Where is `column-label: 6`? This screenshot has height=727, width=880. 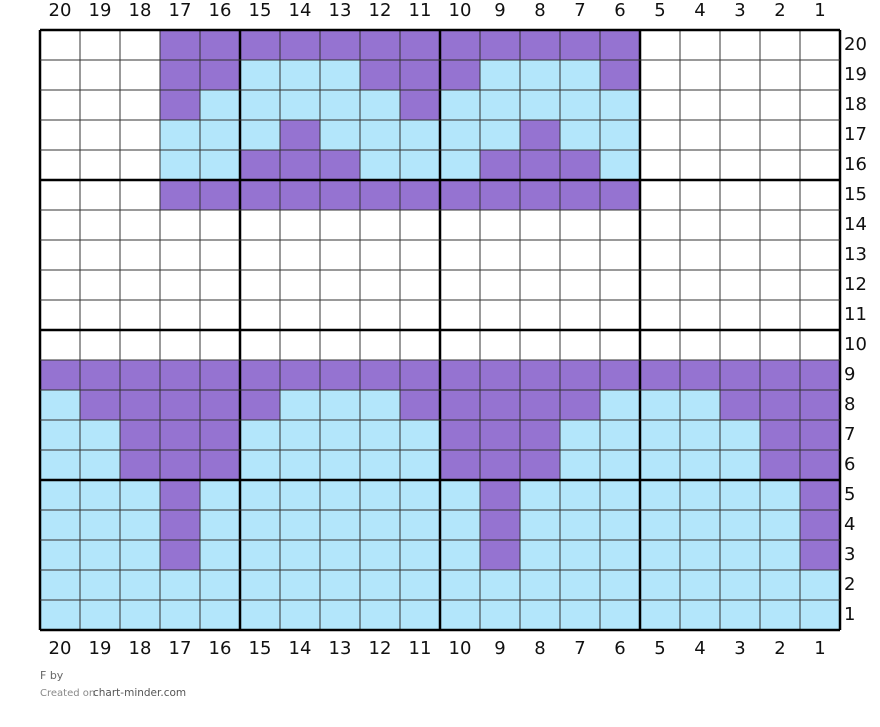
column-label: 6 is located at coordinates (619, 648).